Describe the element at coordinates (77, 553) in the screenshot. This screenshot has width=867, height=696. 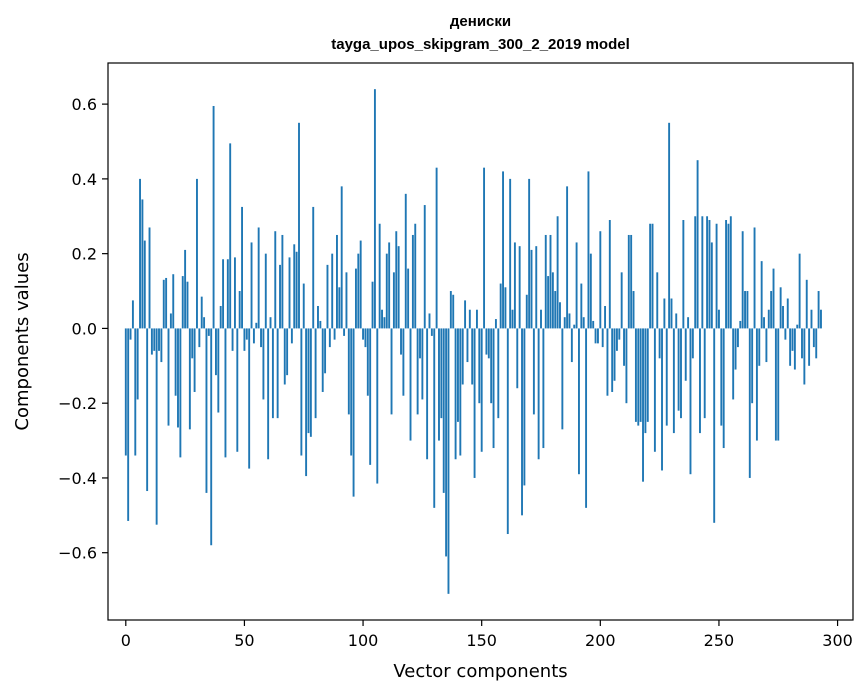
I see `y-tick-label: −0.6` at that location.